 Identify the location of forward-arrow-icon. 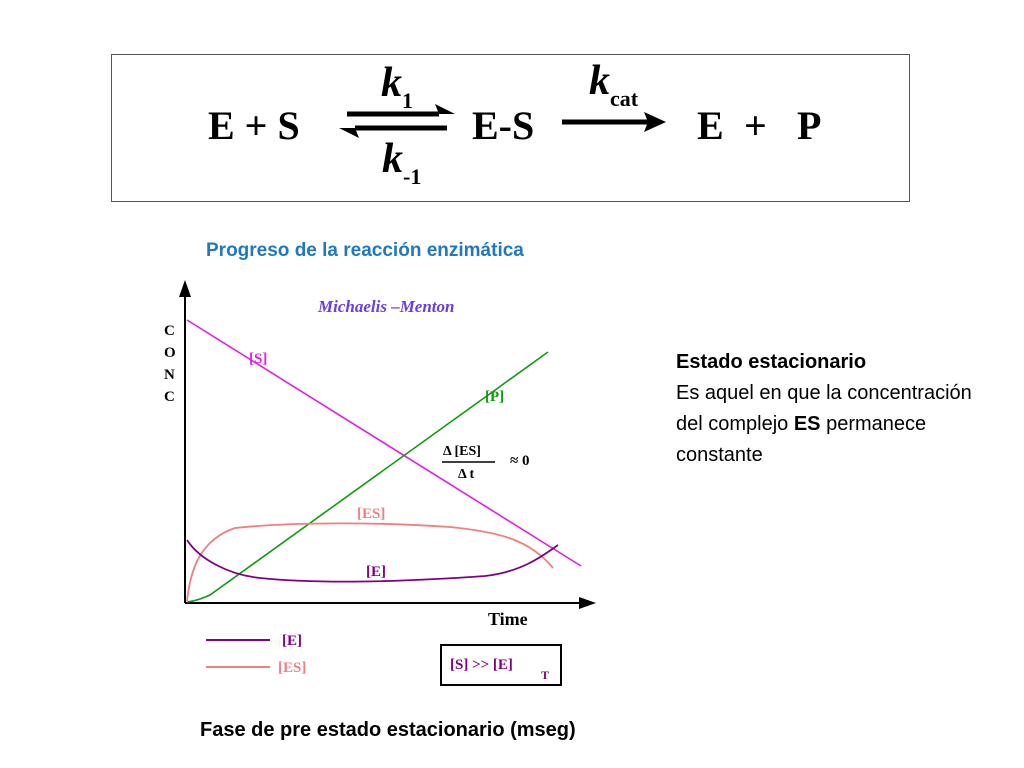
(614, 122).